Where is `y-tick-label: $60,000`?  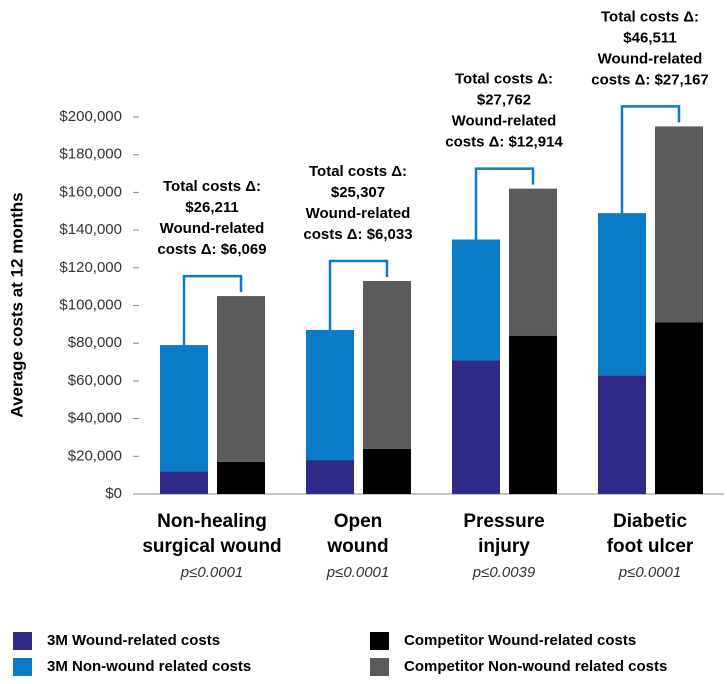 y-tick-label: $60,000 is located at coordinates (95, 380).